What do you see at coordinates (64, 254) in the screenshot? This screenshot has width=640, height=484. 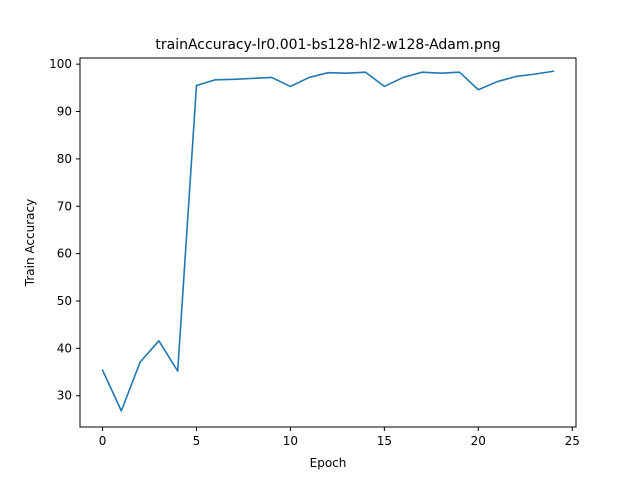 I see `y-tick-label: 60` at bounding box center [64, 254].